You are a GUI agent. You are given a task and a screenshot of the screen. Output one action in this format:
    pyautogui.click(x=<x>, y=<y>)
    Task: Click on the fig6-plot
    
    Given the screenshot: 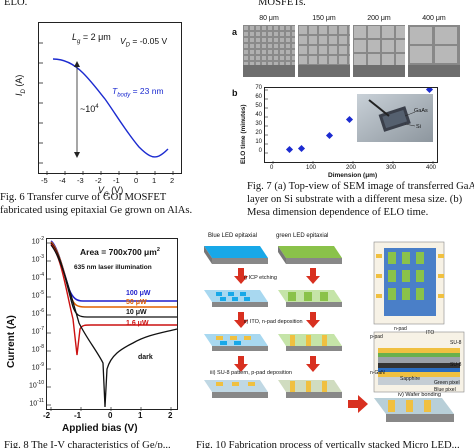 What is the action you would take?
    pyautogui.click(x=106, y=108)
    